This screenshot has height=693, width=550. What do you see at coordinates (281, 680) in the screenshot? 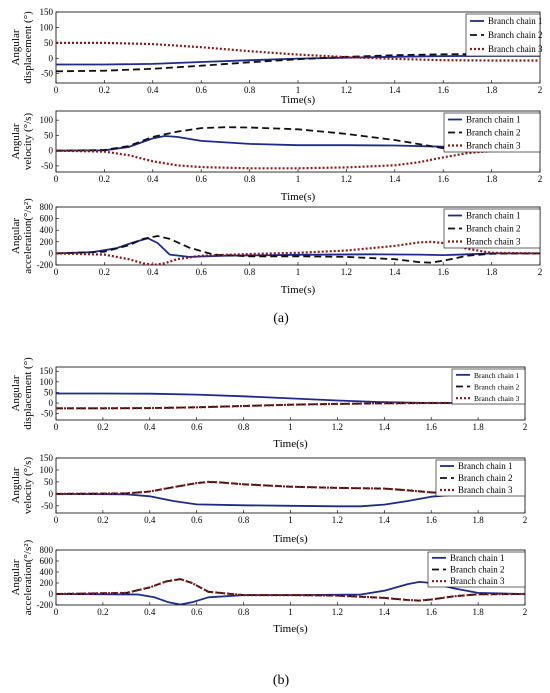
I see `caption-b: (b)` at bounding box center [281, 680].